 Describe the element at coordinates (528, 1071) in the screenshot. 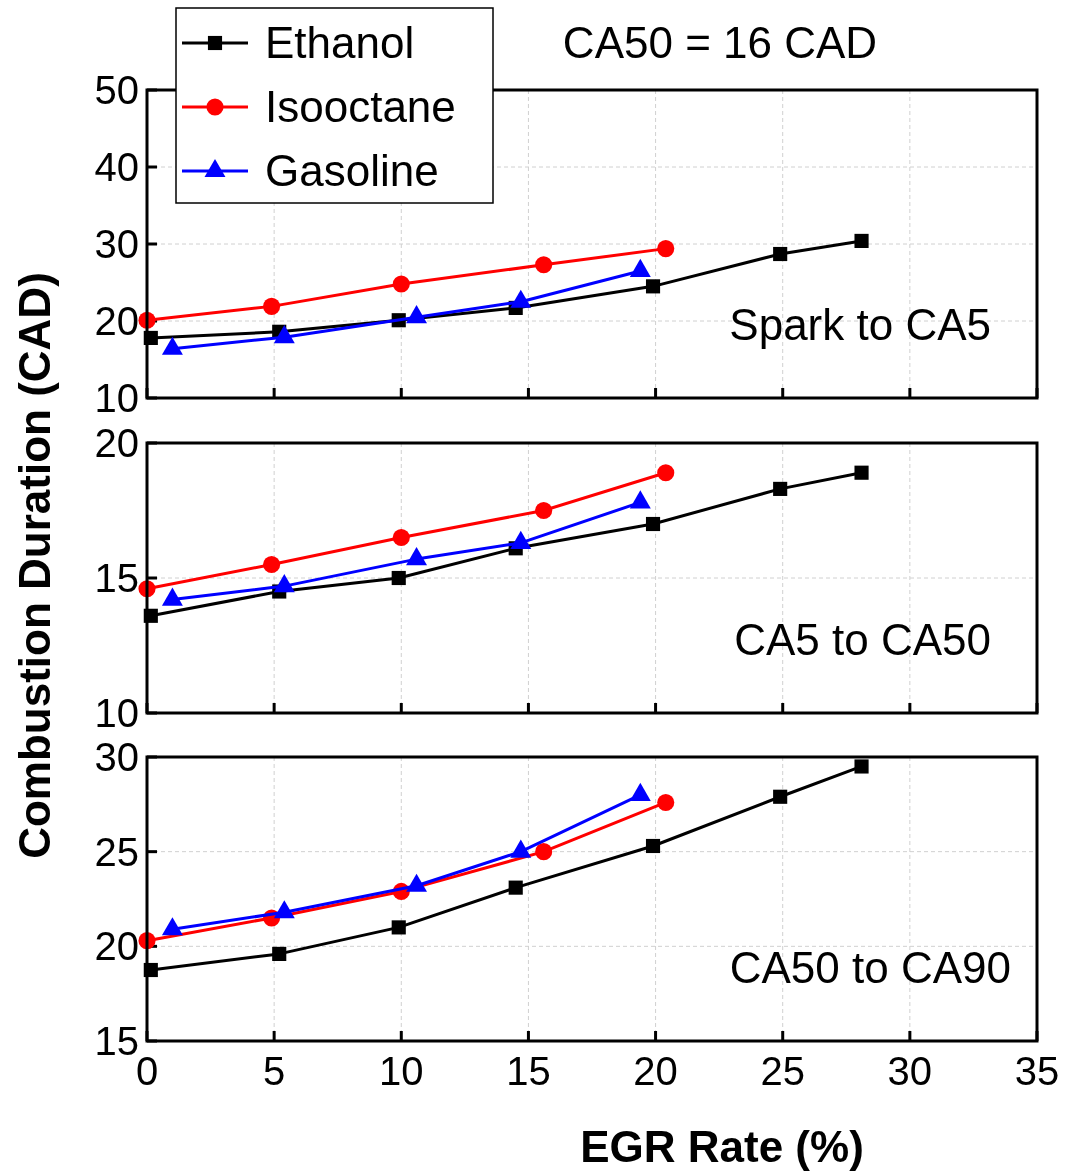

I see `x-tick-label: 15` at that location.